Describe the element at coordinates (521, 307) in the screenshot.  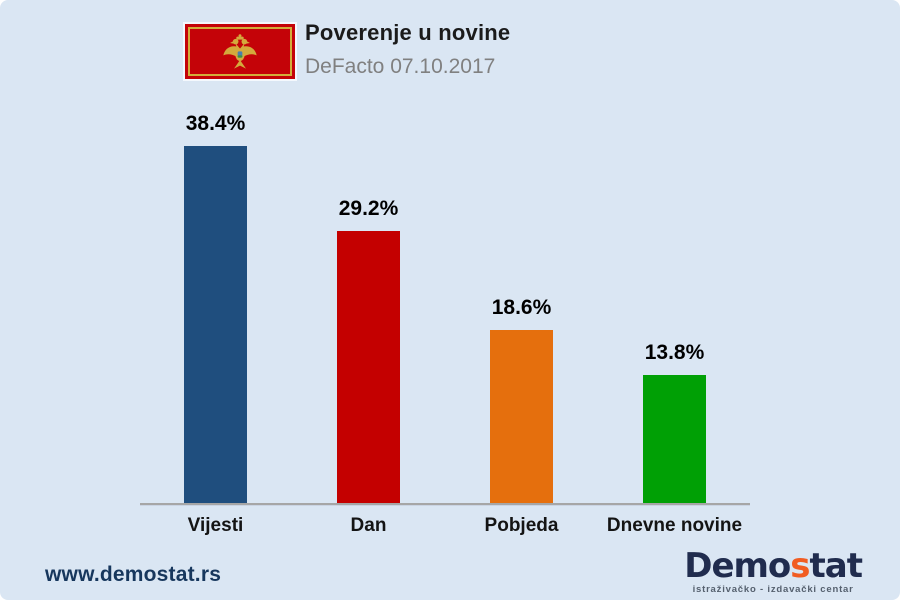
I see `value-label-pobjeda: 18.6%` at that location.